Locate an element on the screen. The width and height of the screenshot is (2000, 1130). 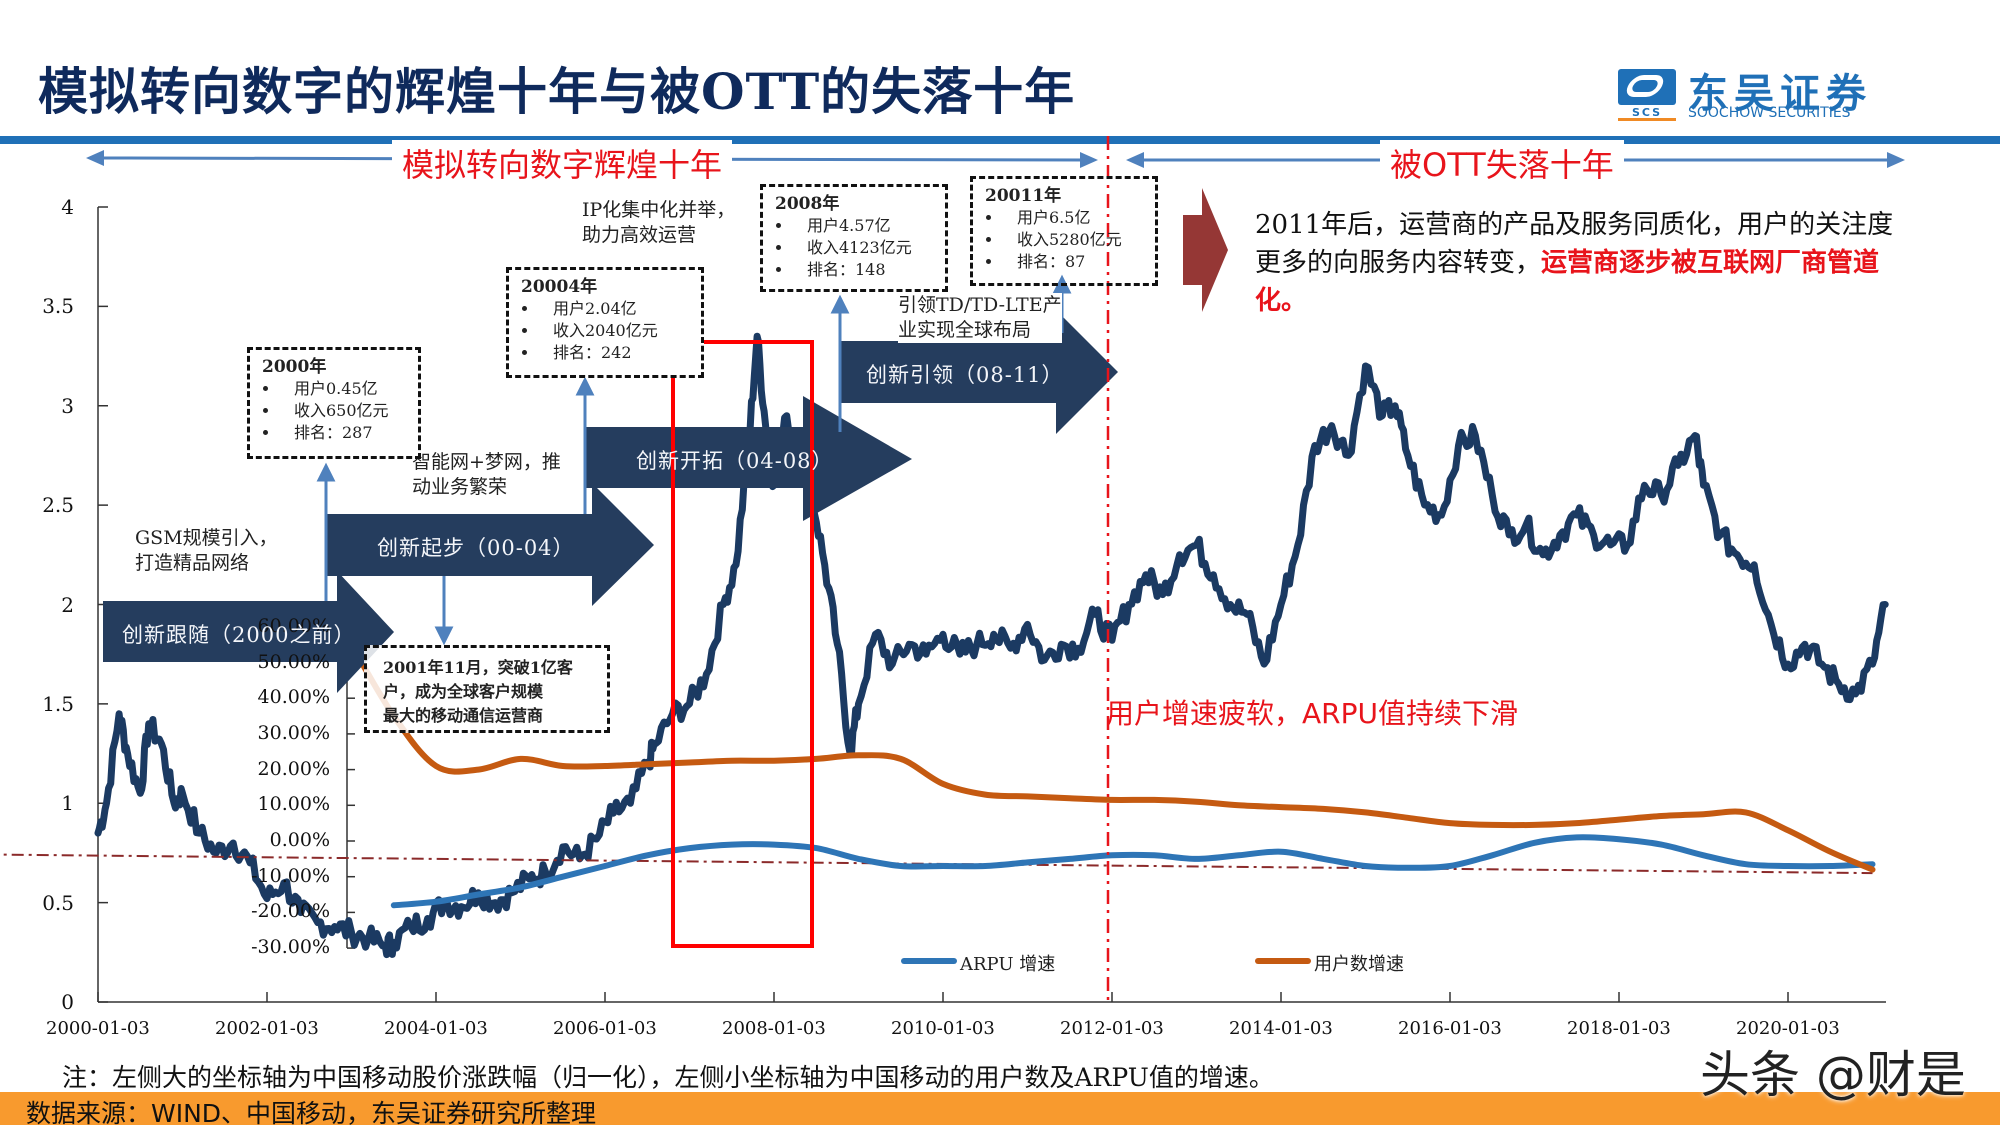
y2-tick-label: 30.00% is located at coordinates (293, 732).